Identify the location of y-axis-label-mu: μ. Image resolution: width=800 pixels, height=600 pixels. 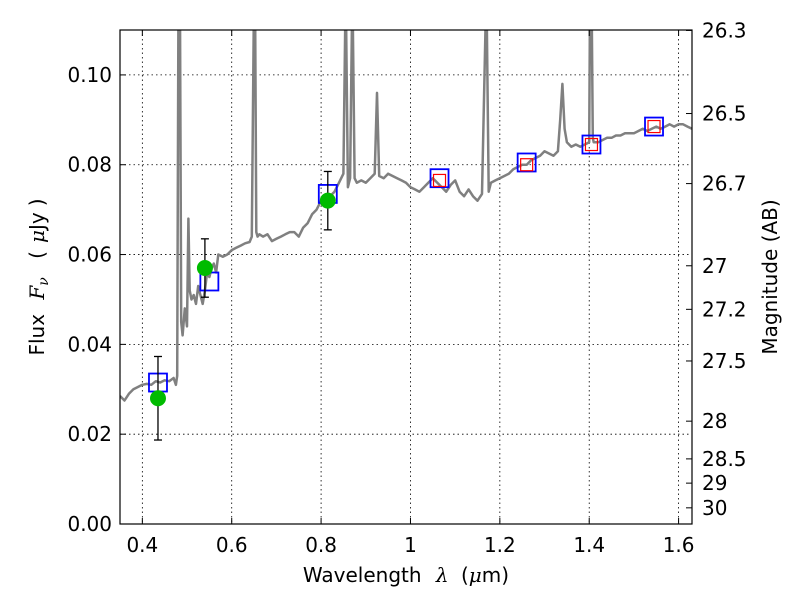
(37, 236).